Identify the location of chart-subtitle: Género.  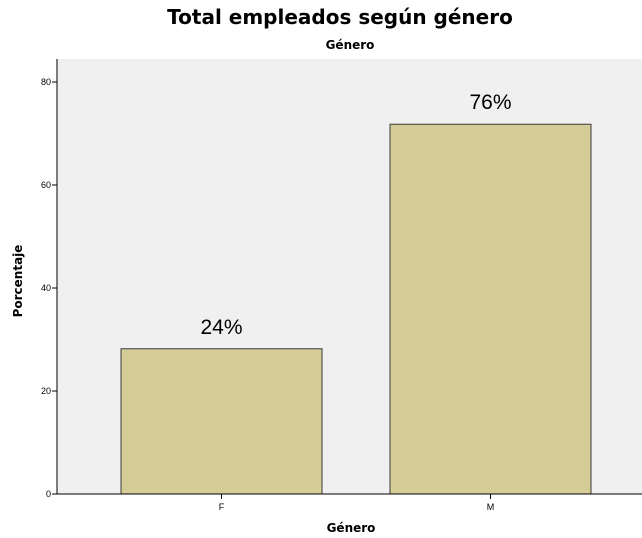
(350, 45).